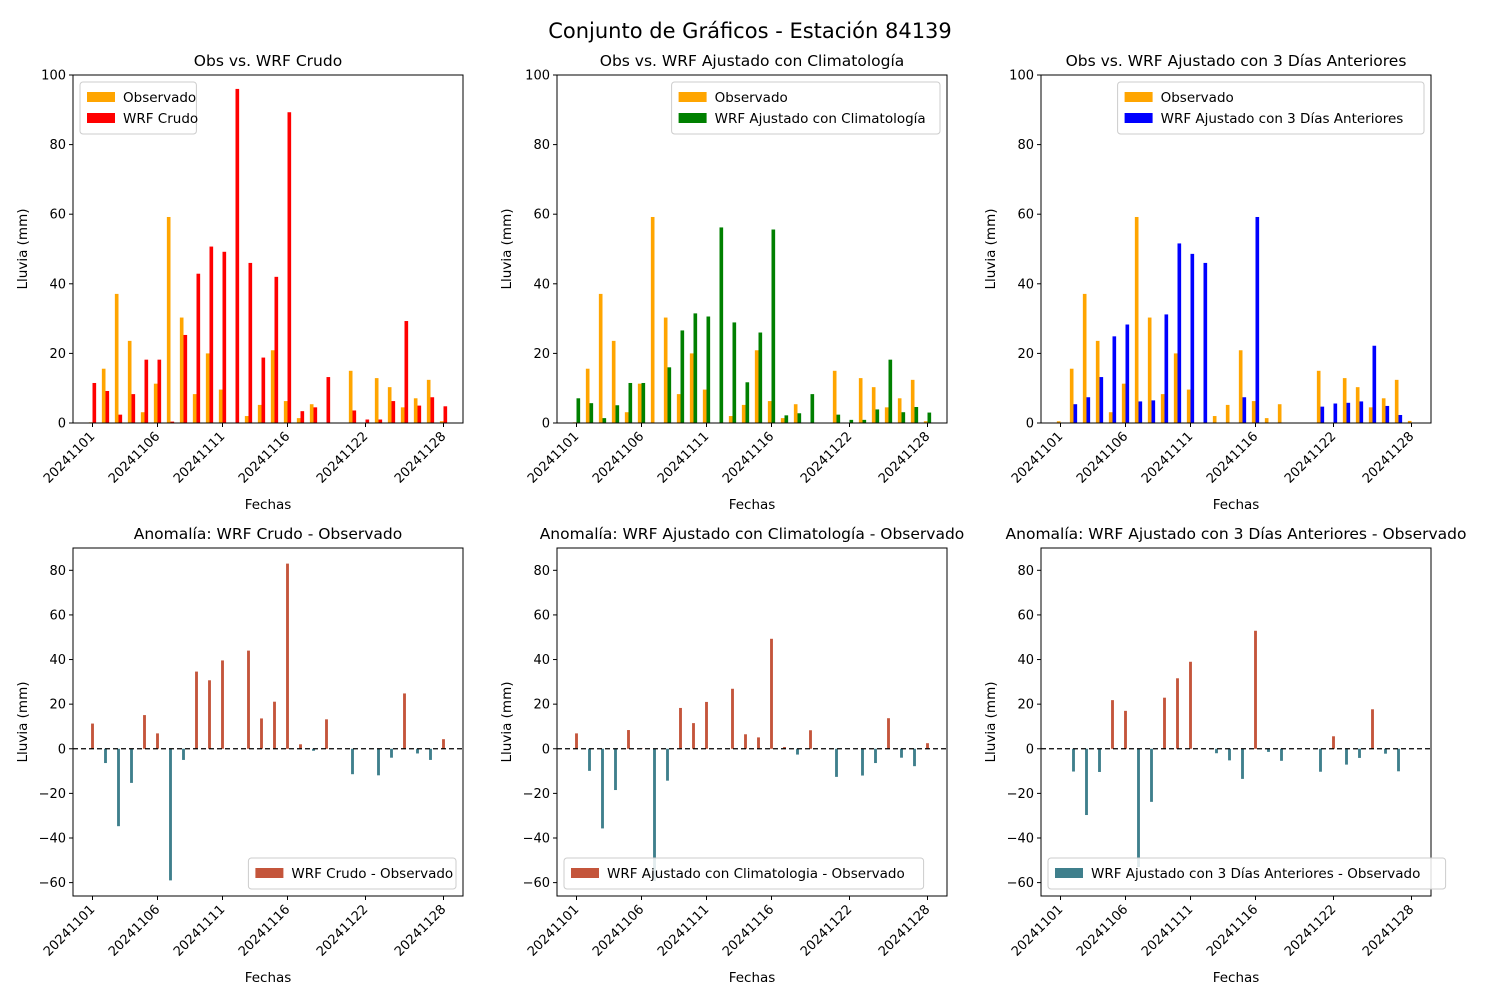 This screenshot has height=1000, width=1500. Describe the element at coordinates (904, 930) in the screenshot. I see `x-tick-label: 20241128` at that location.